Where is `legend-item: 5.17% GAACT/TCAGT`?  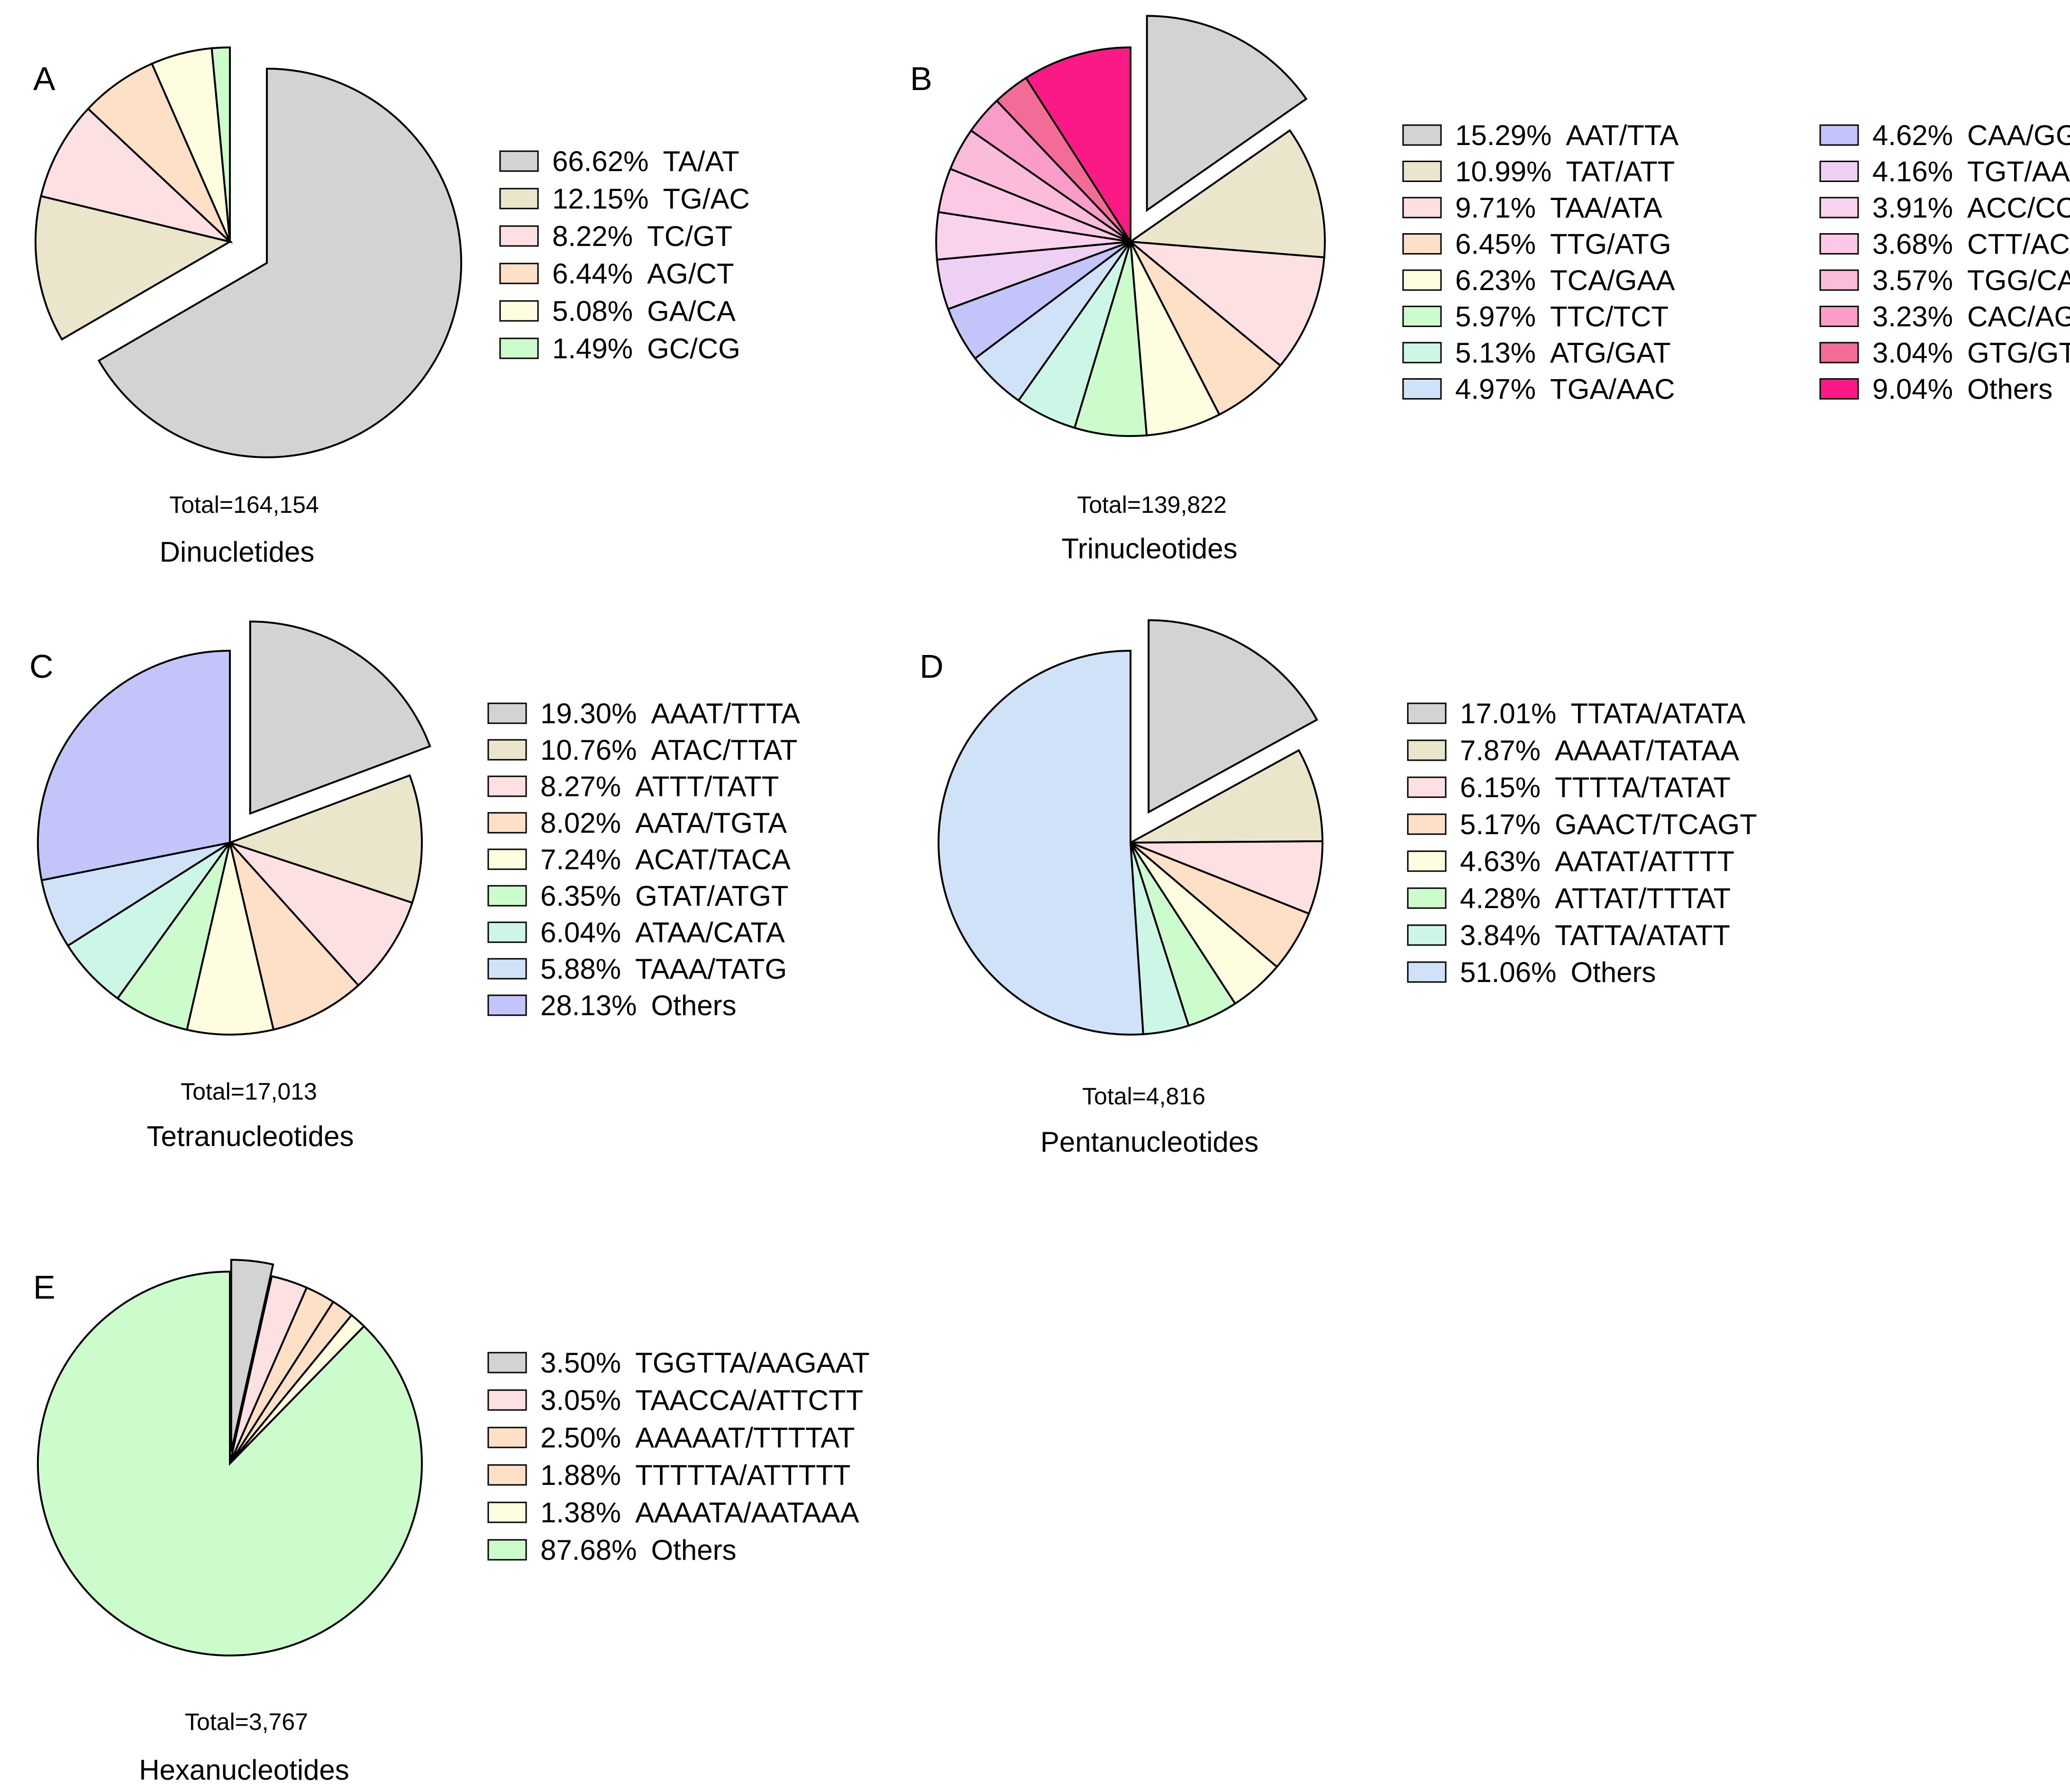
legend-item: 5.17% GAACT/TCAGT is located at coordinates (1582, 824).